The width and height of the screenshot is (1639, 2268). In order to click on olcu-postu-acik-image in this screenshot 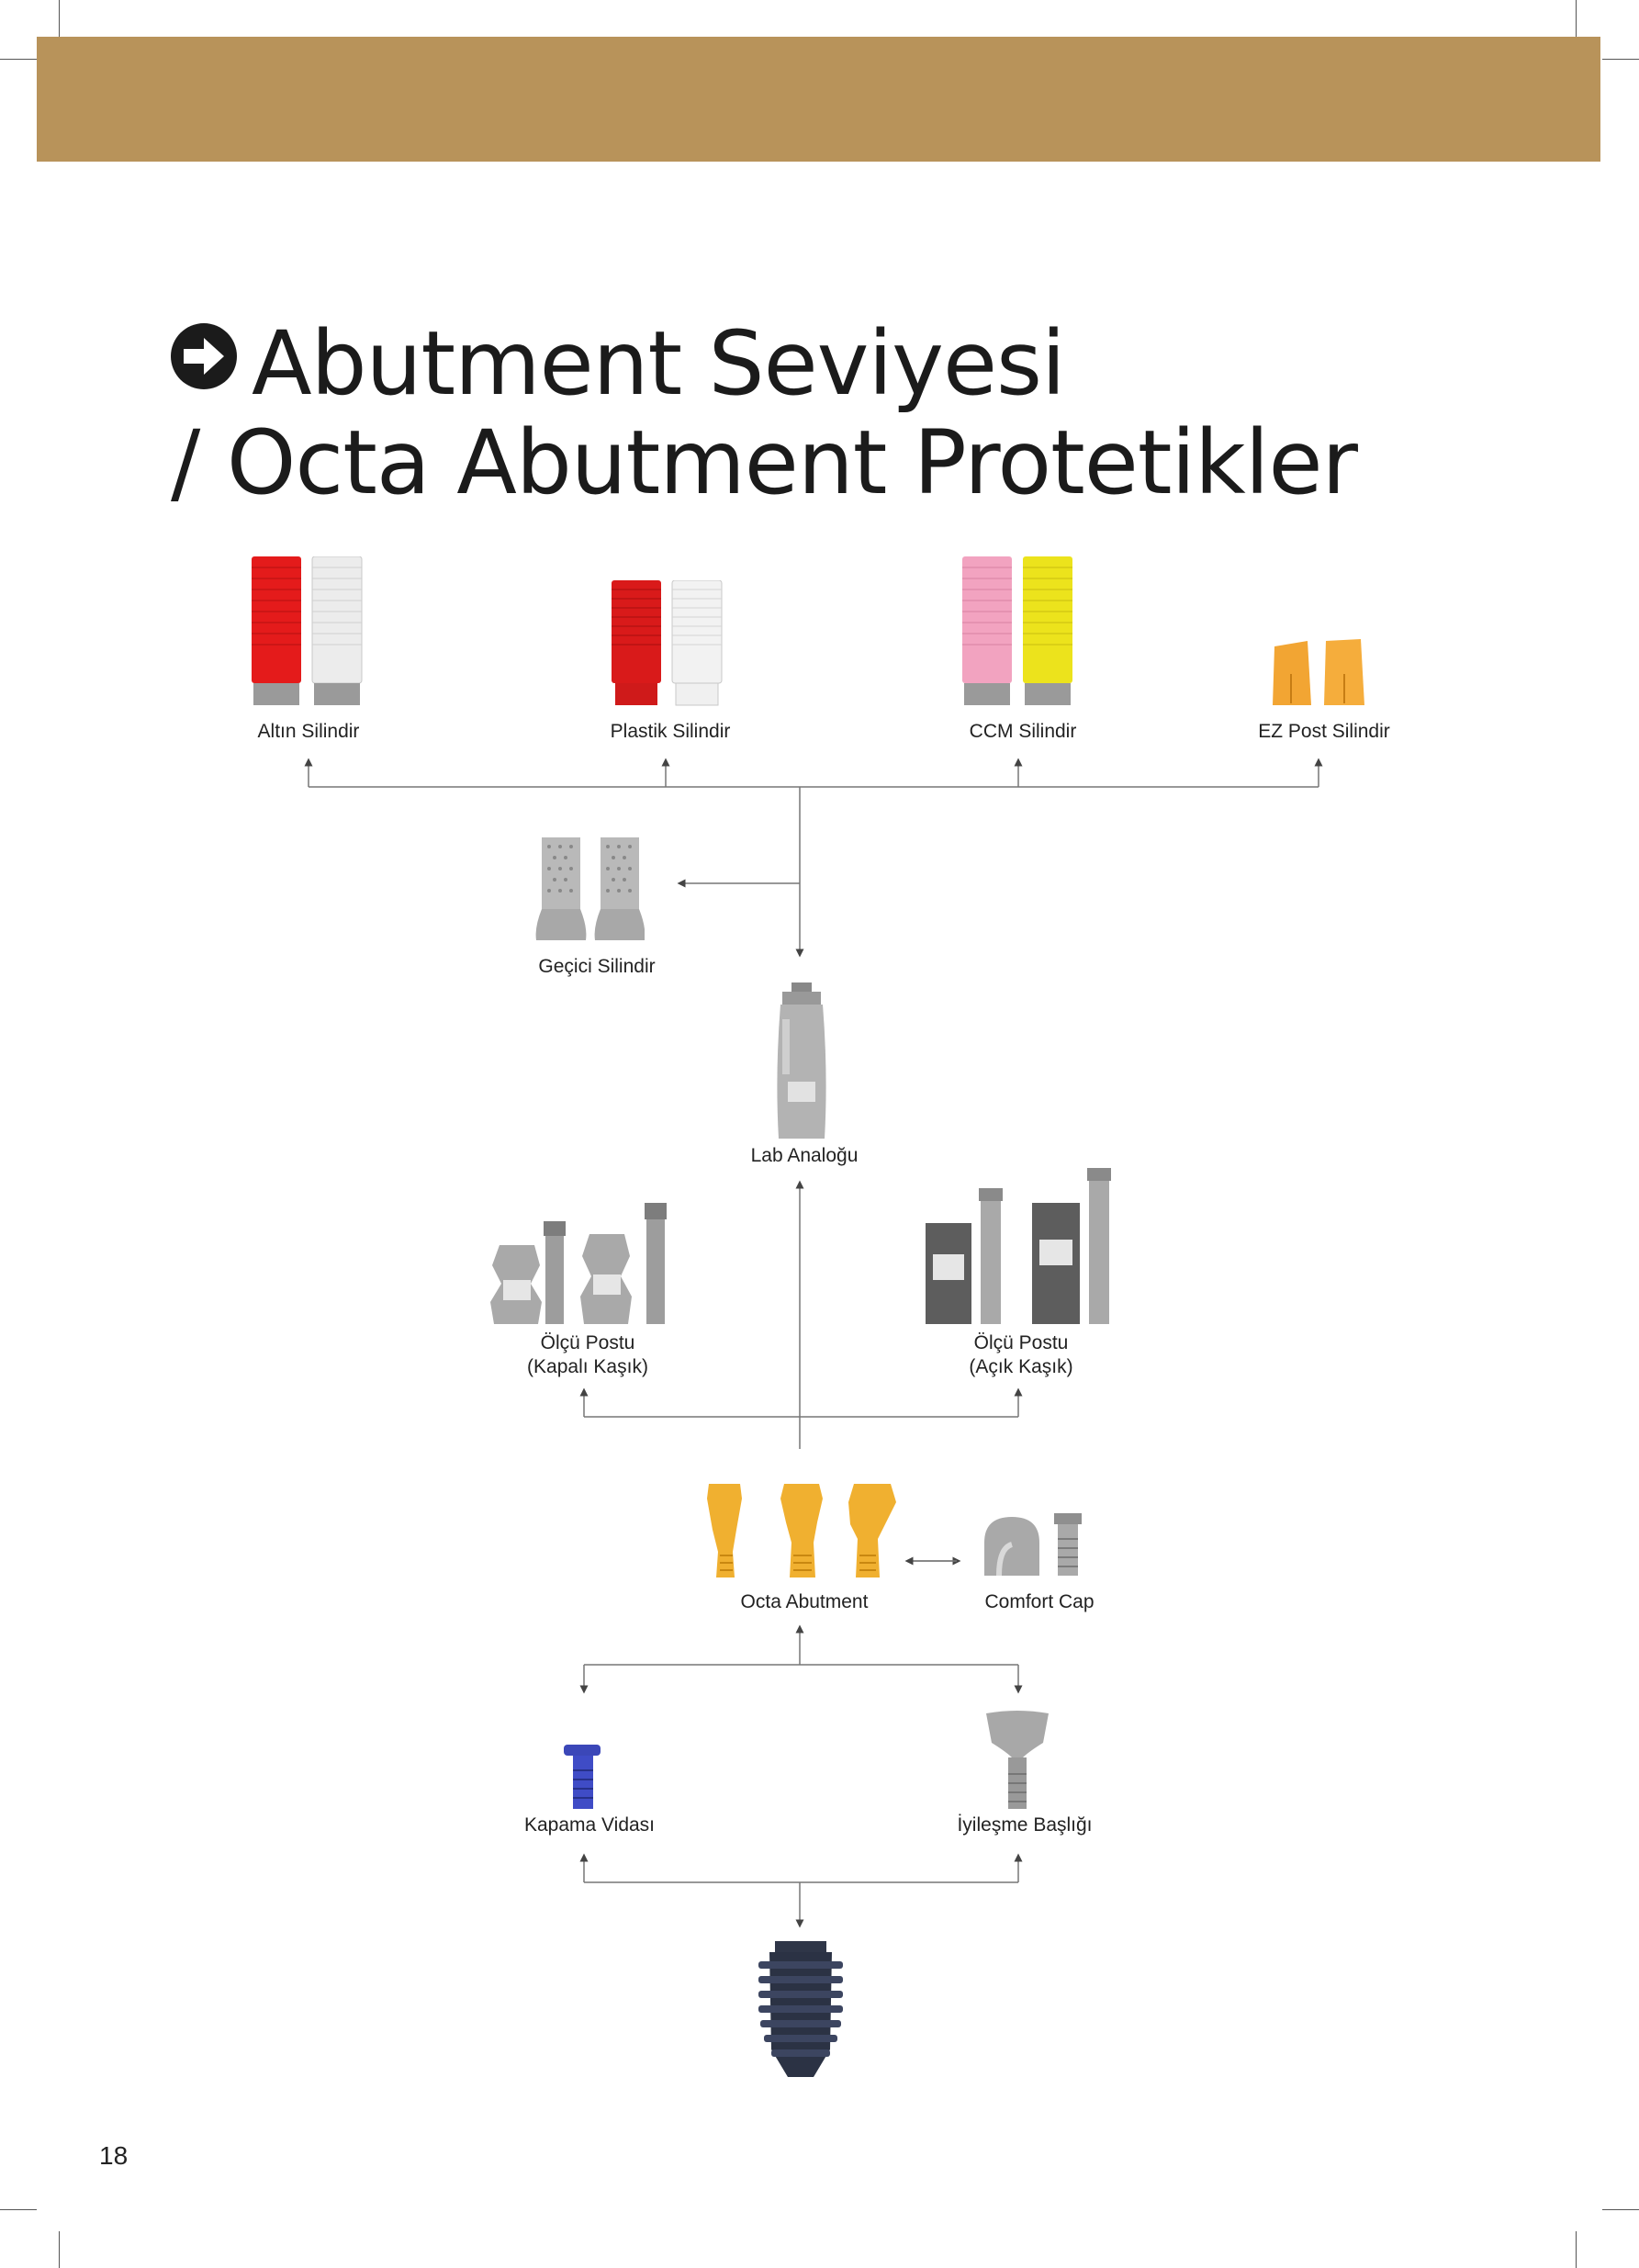, I will do `click(1018, 1246)`.